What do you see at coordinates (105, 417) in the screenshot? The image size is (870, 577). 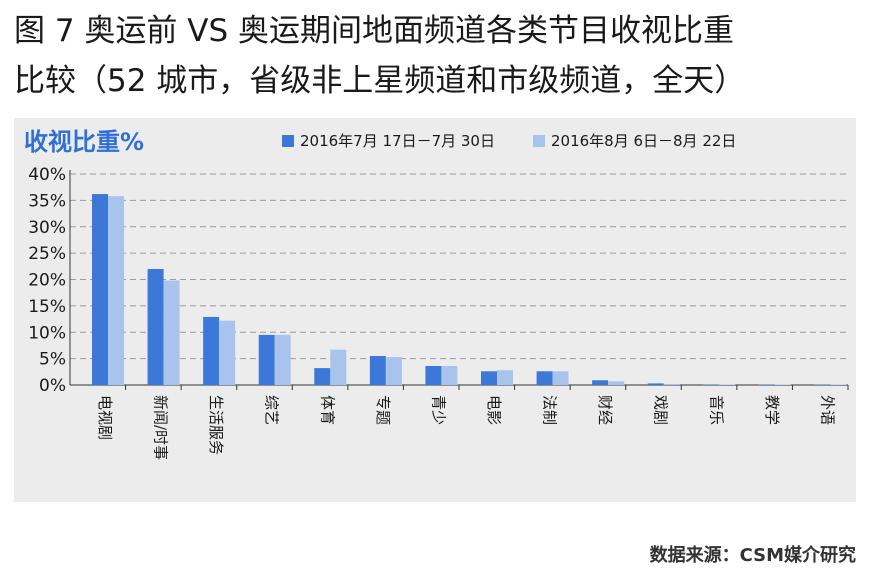 I see `x-tick-label: 电视剧` at bounding box center [105, 417].